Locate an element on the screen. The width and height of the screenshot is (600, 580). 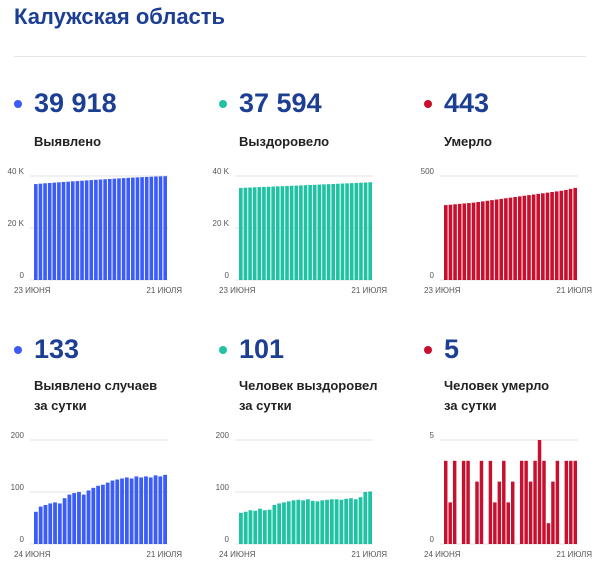
chart-recovered-daily: 0 100 200 24 ИЮНЯ 21 ИЮЛЯ is located at coordinates (302, 495).